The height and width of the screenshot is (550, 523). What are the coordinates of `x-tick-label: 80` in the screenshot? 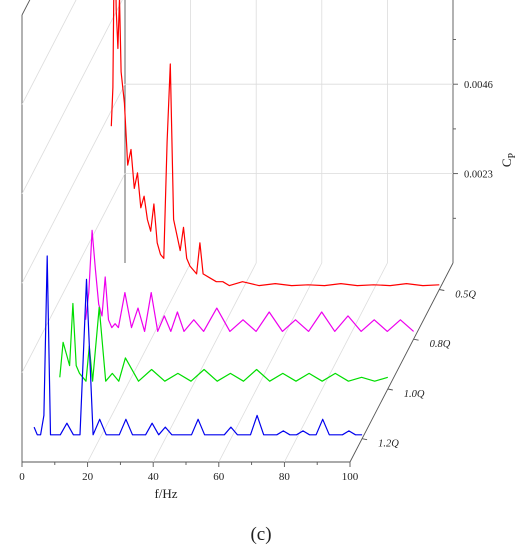 It's located at (285, 477).